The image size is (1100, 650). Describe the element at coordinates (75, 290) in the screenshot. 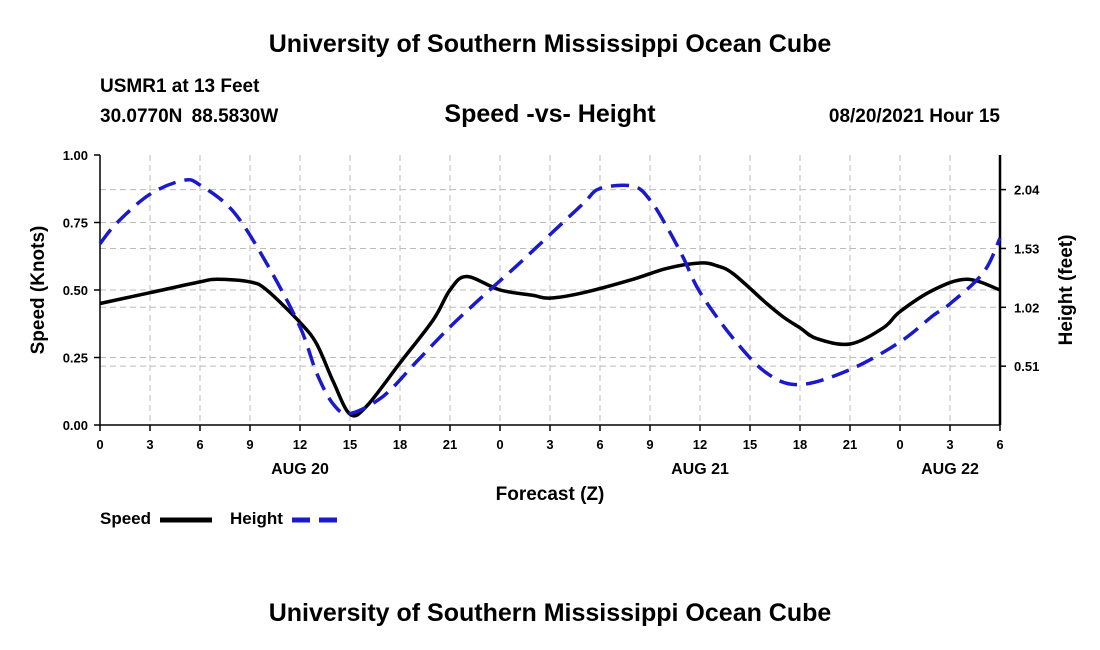

I see `y-tick-label: 0.50` at that location.